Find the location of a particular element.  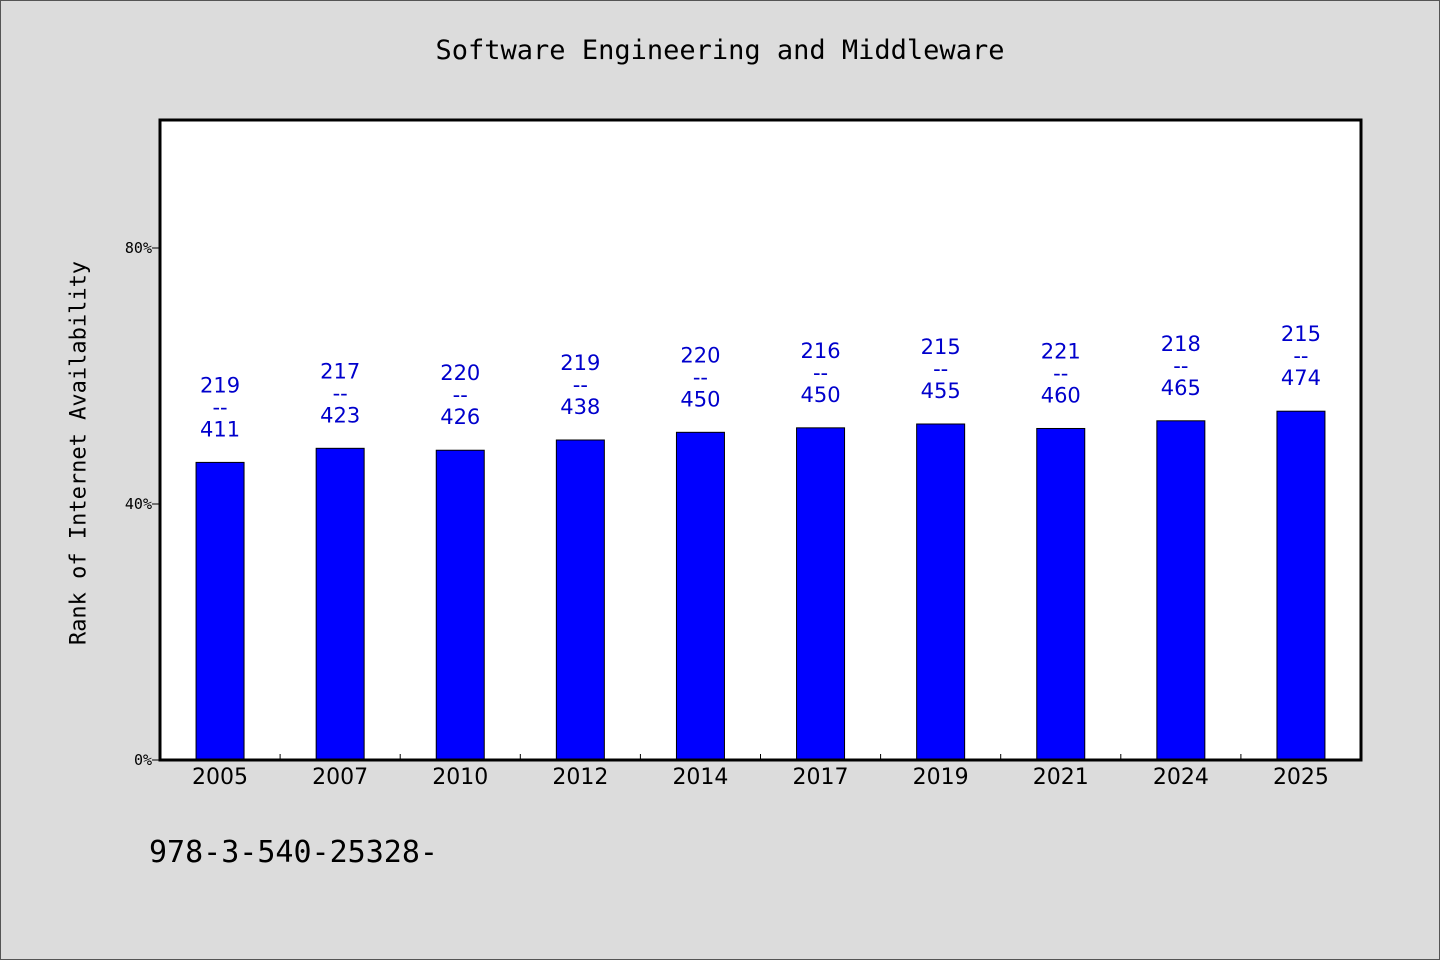

data-label: 474 is located at coordinates (1301, 378).